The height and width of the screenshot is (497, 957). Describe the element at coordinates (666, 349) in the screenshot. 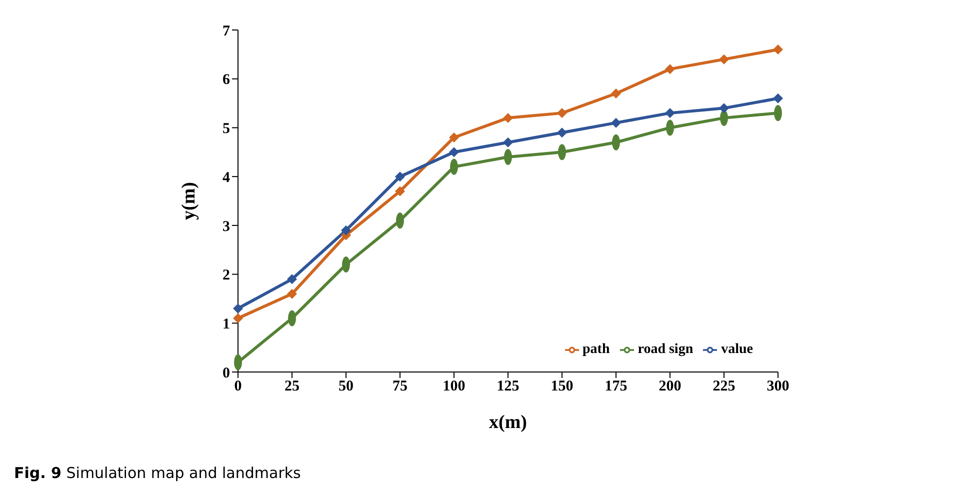

I see `legend-label: road sign` at that location.